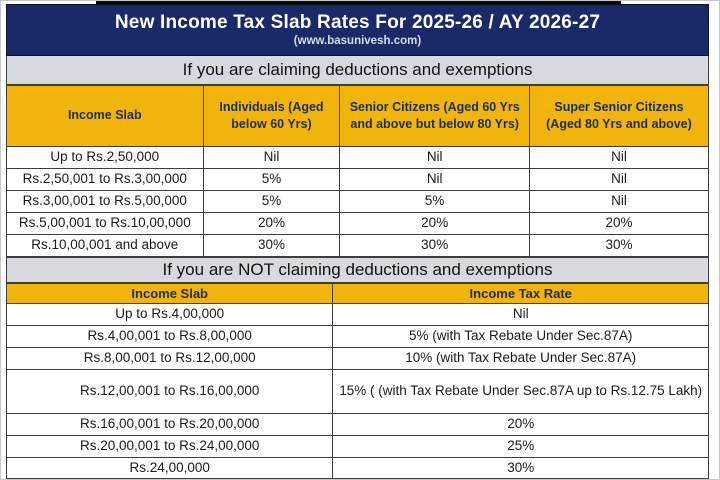 This screenshot has height=480, width=720. I want to click on table-row: Rs.3,00,001 to Rs.5,00,000 5% 5% Nil, so click(358, 201).